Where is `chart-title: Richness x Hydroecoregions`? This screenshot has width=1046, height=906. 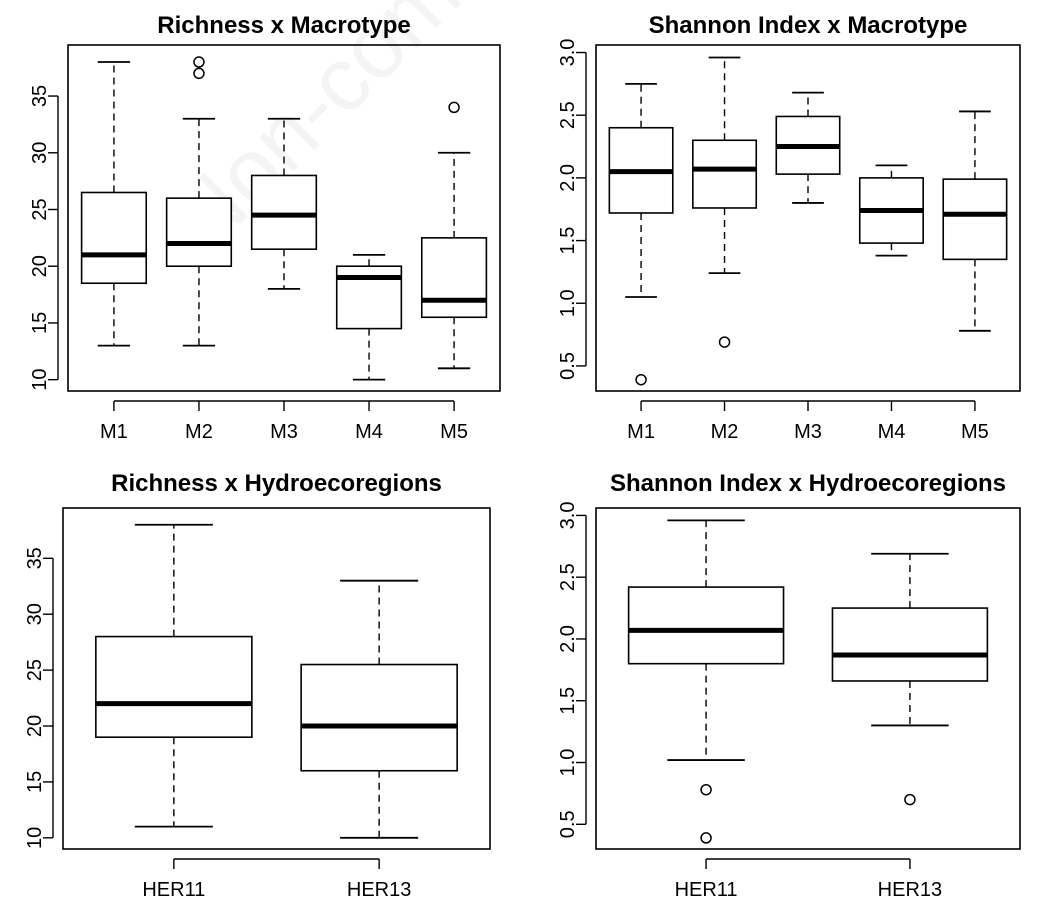 chart-title: Richness x Hydroecoregions is located at coordinates (276, 483).